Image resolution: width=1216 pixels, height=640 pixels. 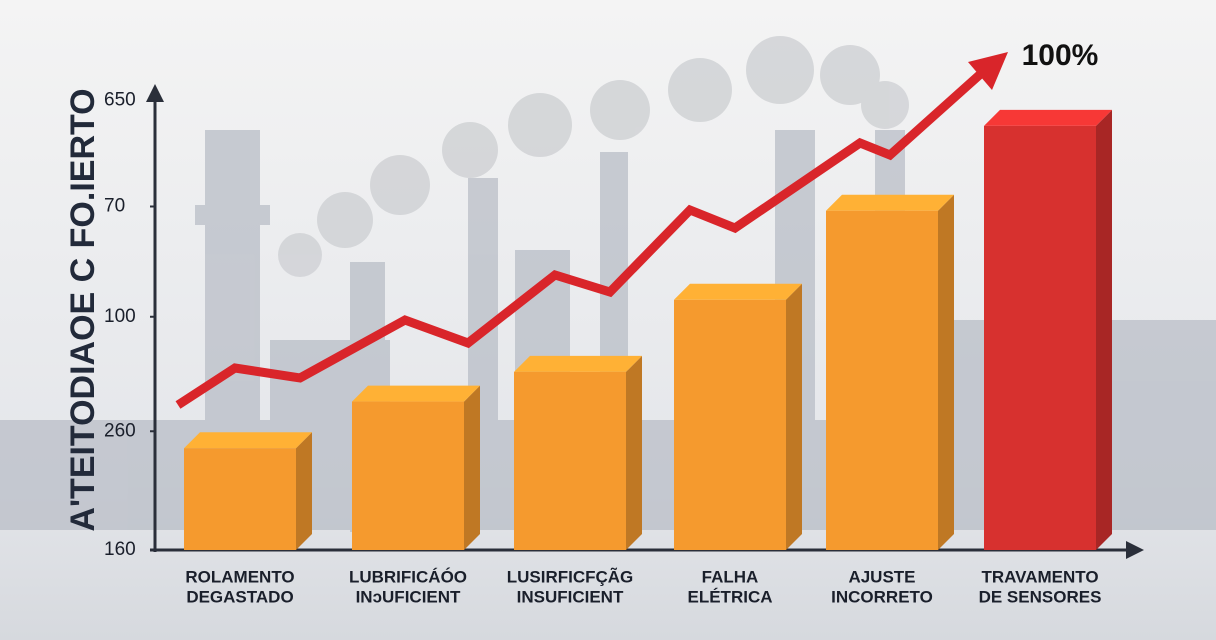 What do you see at coordinates (881, 576) in the screenshot?
I see `x-tick-label: AJUSTE` at bounding box center [881, 576].